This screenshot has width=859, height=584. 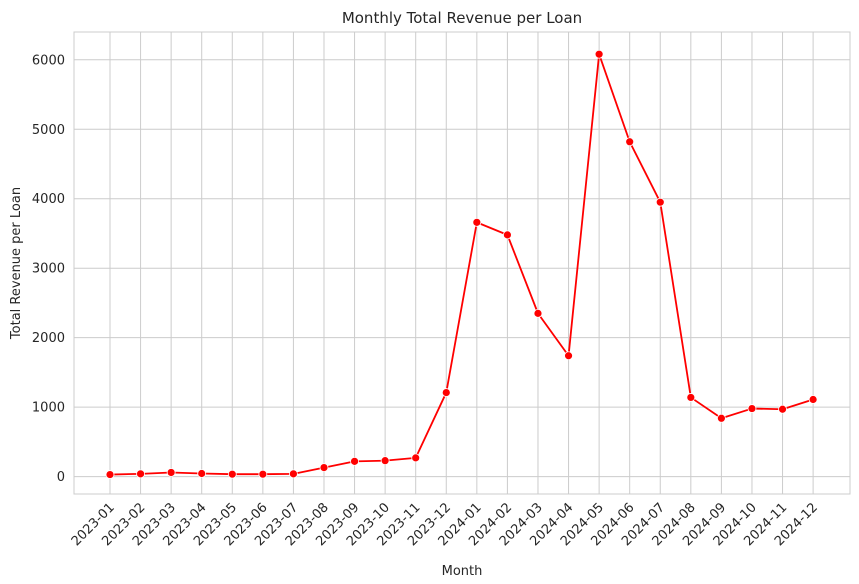 I want to click on y-tick-label: 0, so click(x=61, y=477).